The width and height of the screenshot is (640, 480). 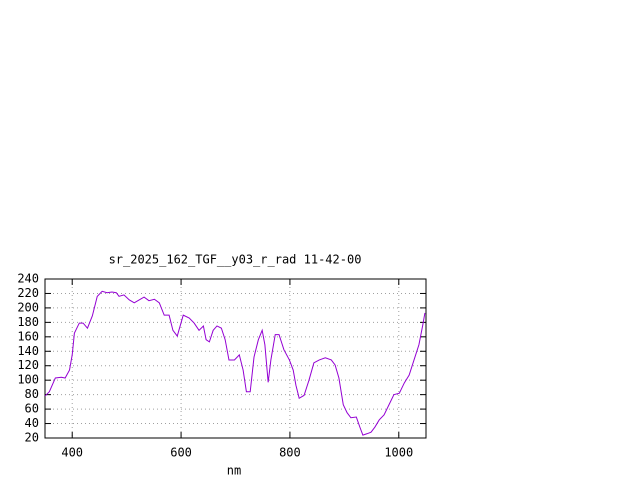 What do you see at coordinates (235, 260) in the screenshot?
I see `chart-title: sr_2025_162_TGF__y03_r_rad 11-42-00` at bounding box center [235, 260].